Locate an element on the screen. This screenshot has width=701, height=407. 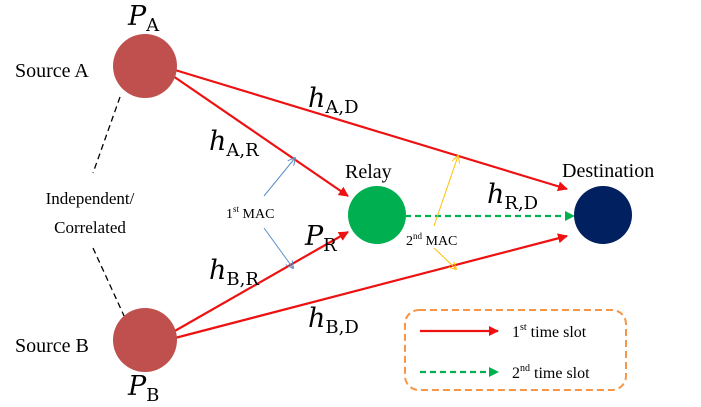
correlation-line-lower is located at coordinates (109, 283).